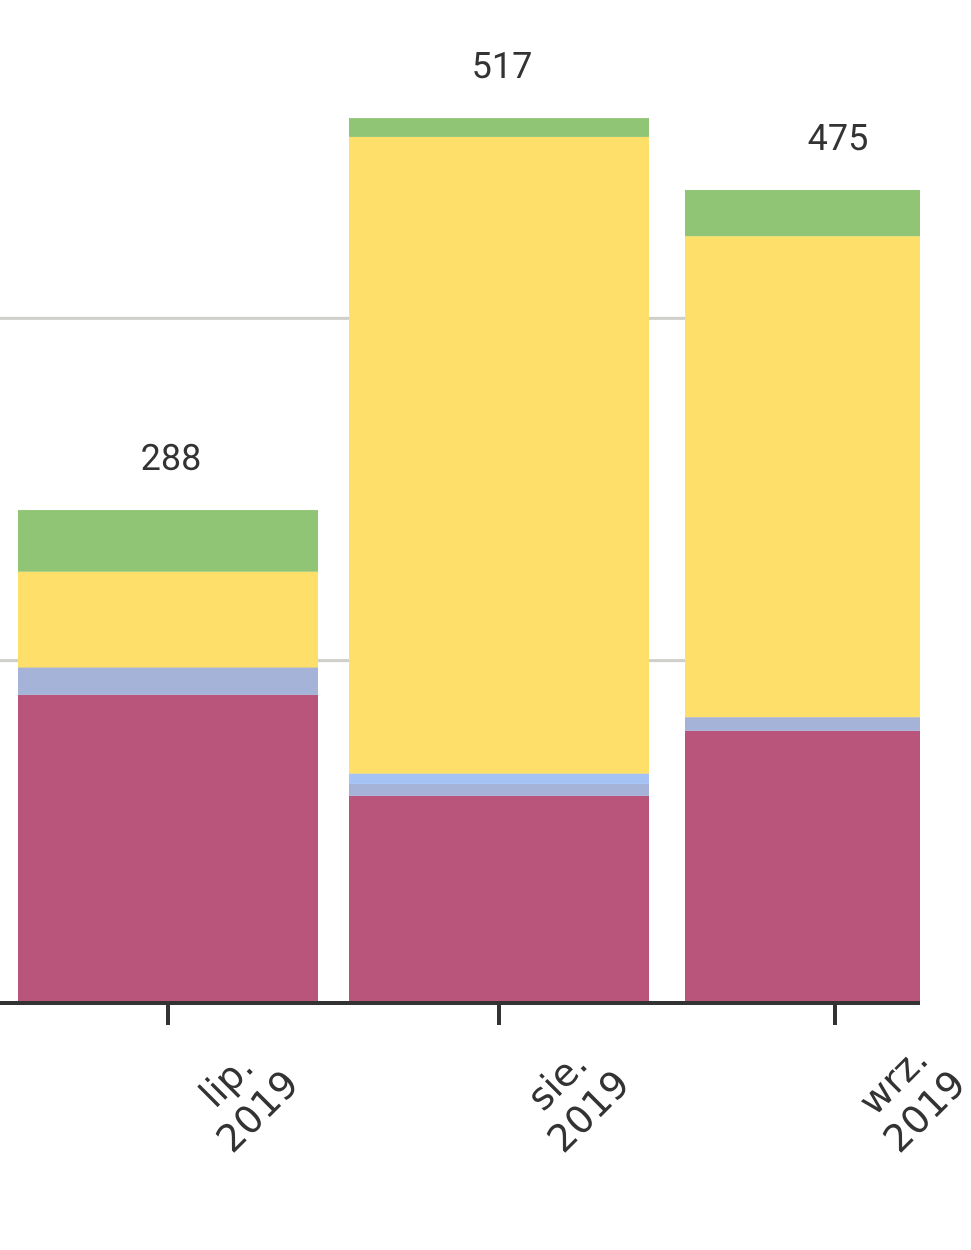 The height and width of the screenshot is (1250, 971). I want to click on total-label: 475, so click(838, 138).